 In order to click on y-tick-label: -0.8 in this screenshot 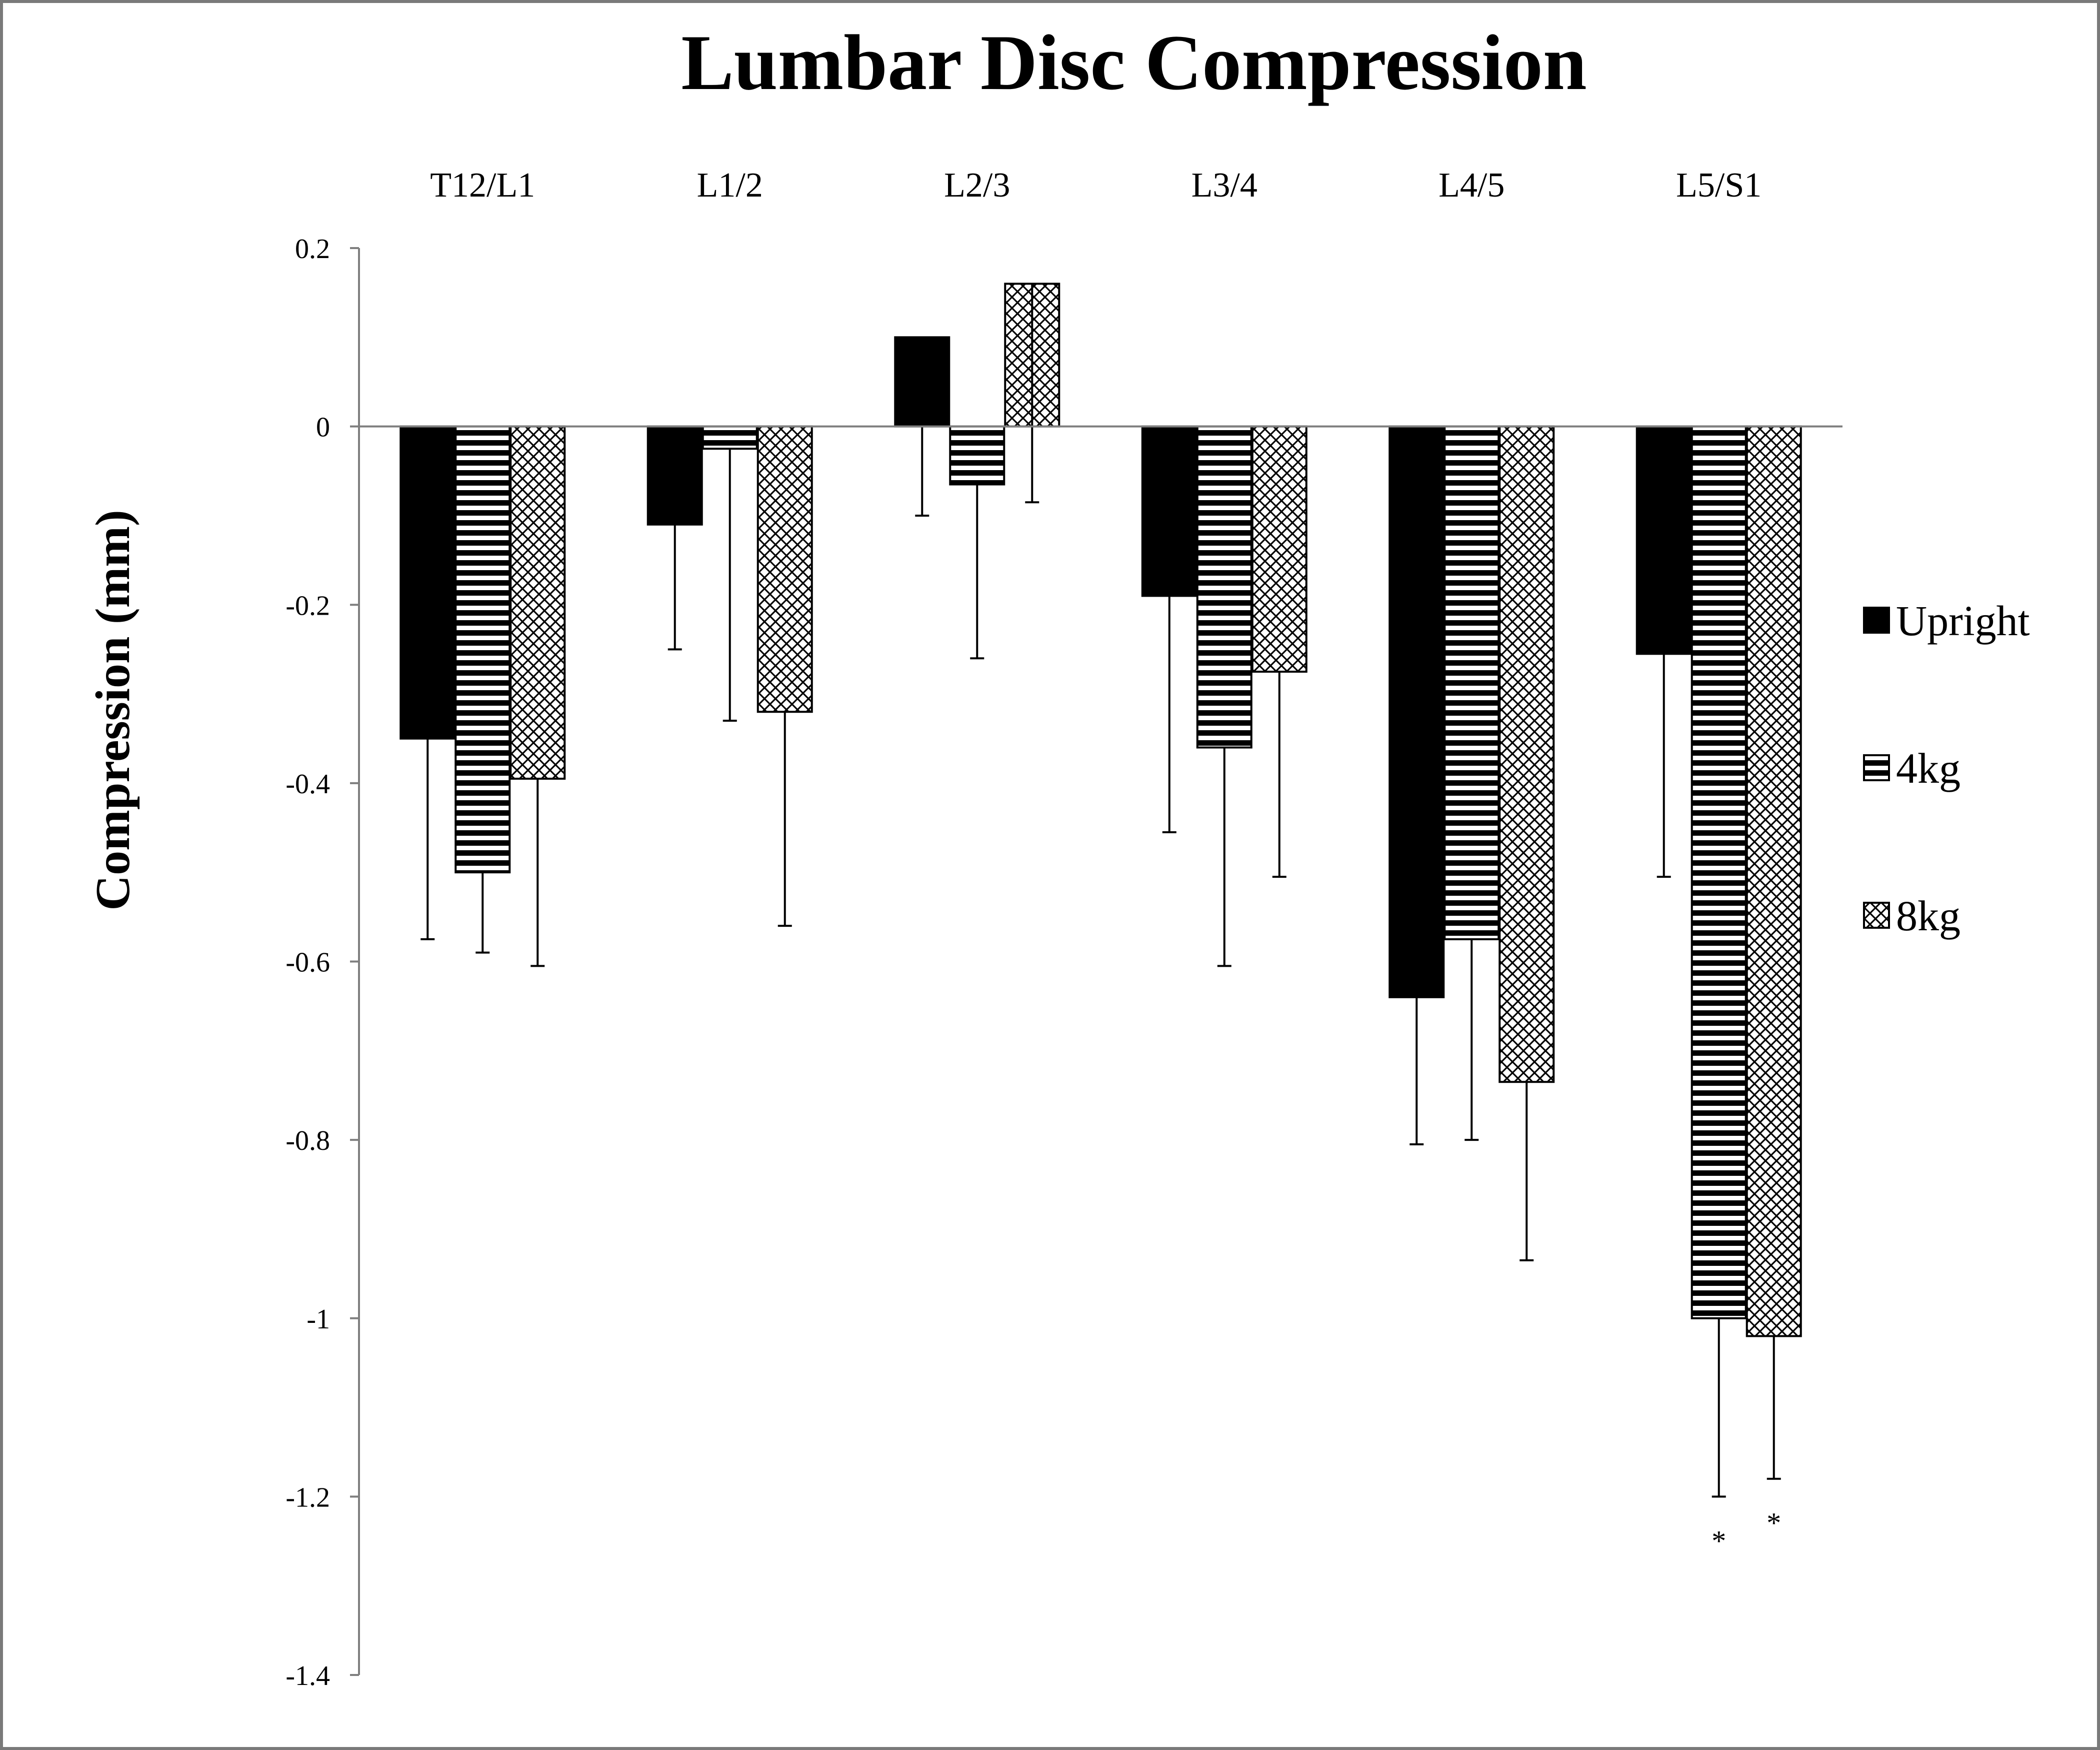, I will do `click(308, 1140)`.